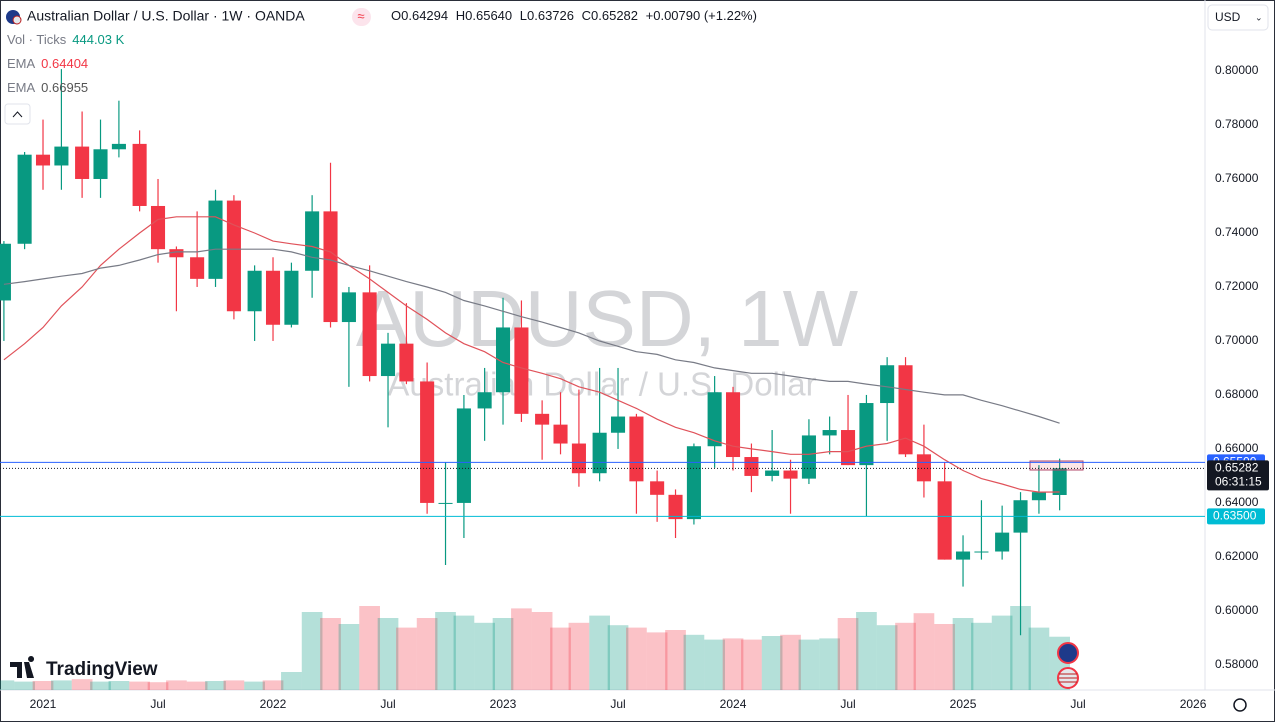 Image resolution: width=1275 pixels, height=722 pixels. Describe the element at coordinates (1237, 448) in the screenshot. I see `y-tick-label: 0.66000` at that location.